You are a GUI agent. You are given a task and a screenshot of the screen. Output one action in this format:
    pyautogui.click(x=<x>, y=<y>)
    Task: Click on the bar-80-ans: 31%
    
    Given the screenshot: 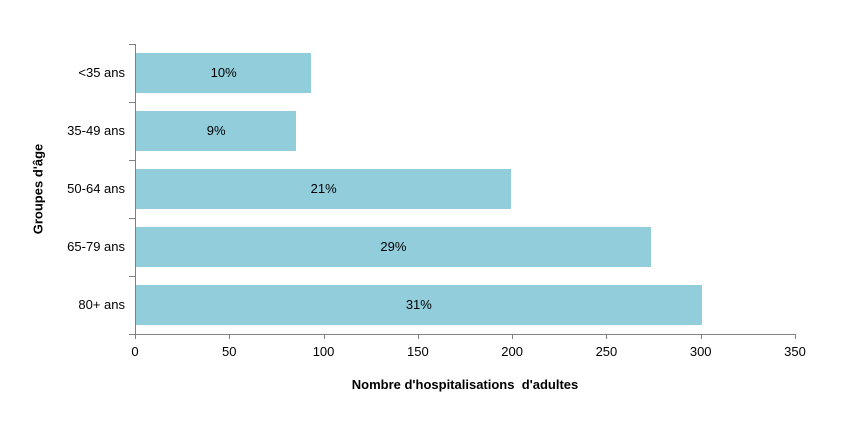 What is the action you would take?
    pyautogui.click(x=419, y=305)
    